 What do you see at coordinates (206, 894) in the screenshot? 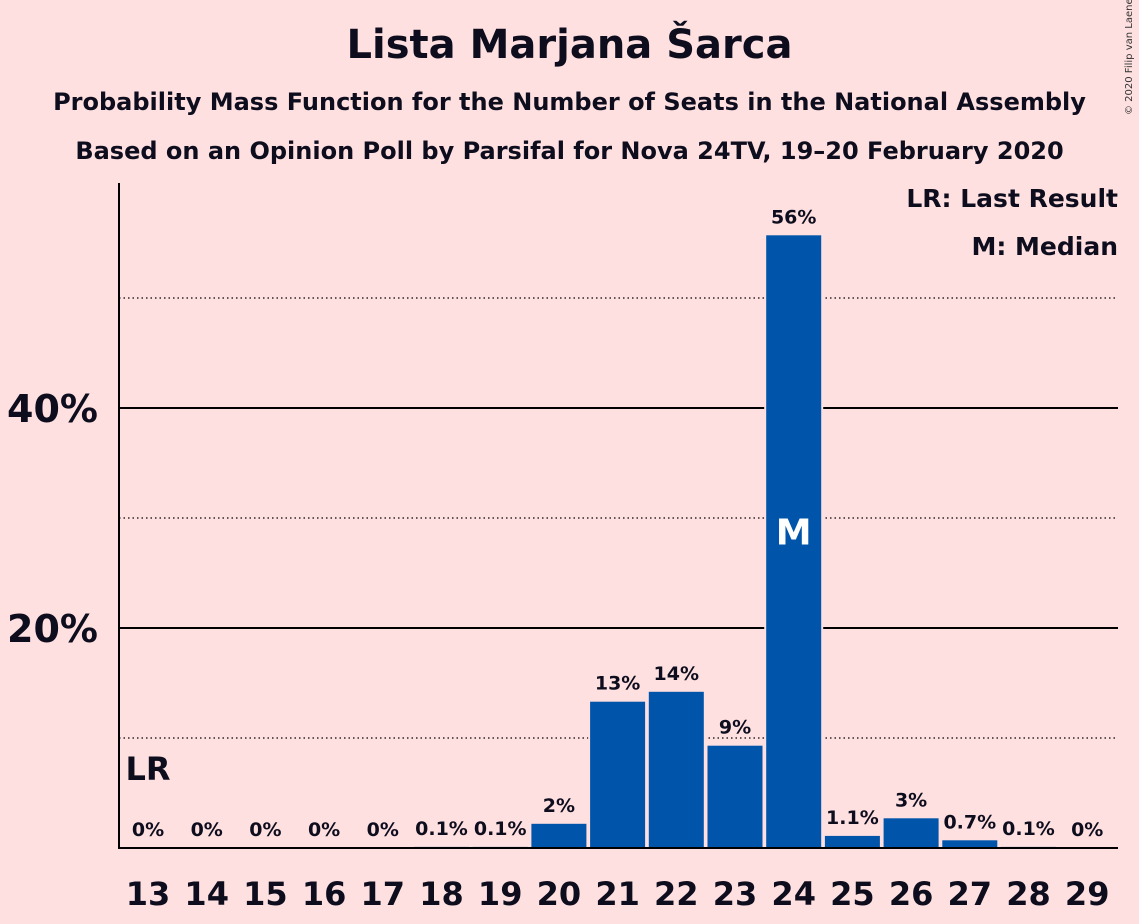
I see `x-tick-label-14: 14` at bounding box center [206, 894].